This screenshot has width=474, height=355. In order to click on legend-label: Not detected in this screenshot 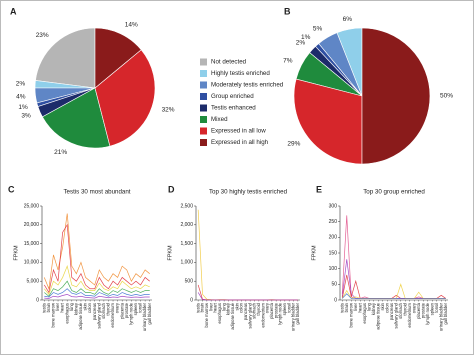, I will do `click(229, 62)`.